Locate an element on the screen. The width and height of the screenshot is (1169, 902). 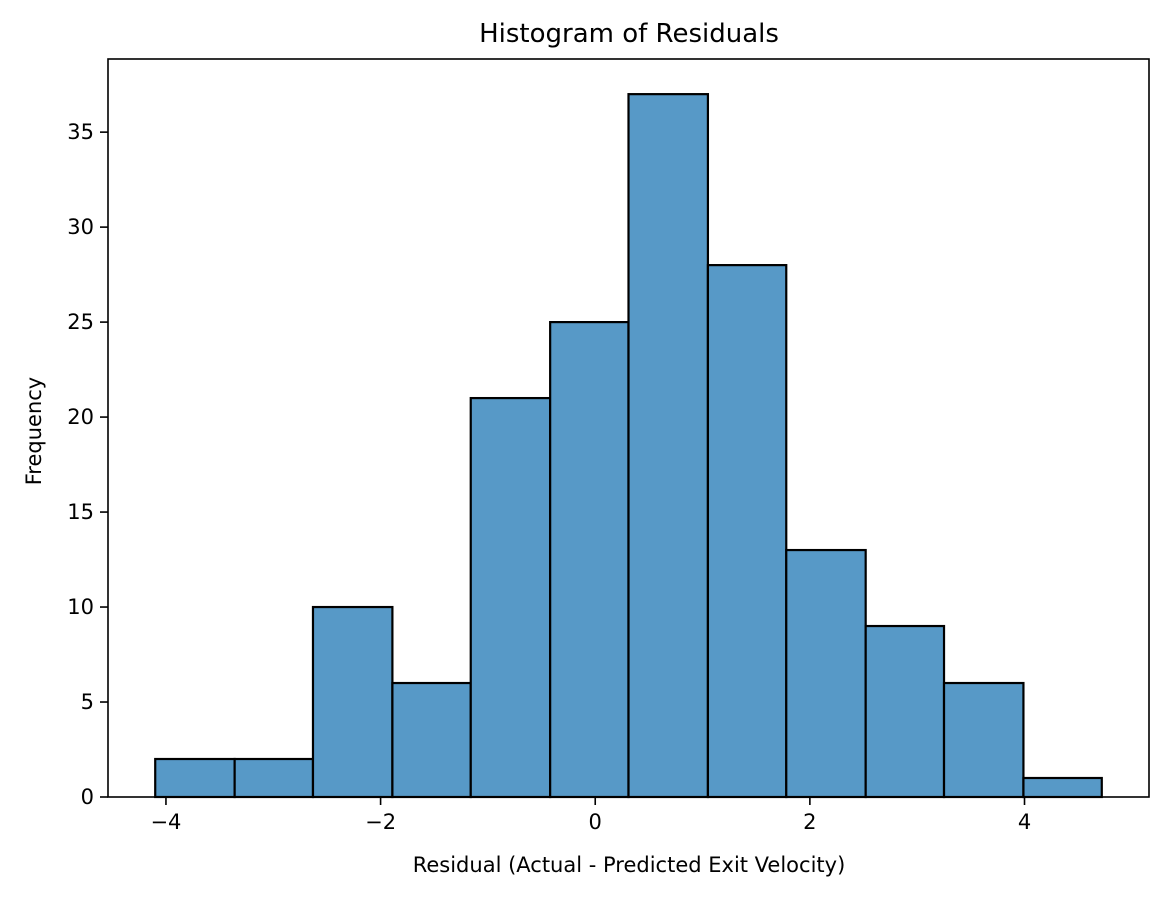
x-tick-label-0: −4 is located at coordinates (165, 822).